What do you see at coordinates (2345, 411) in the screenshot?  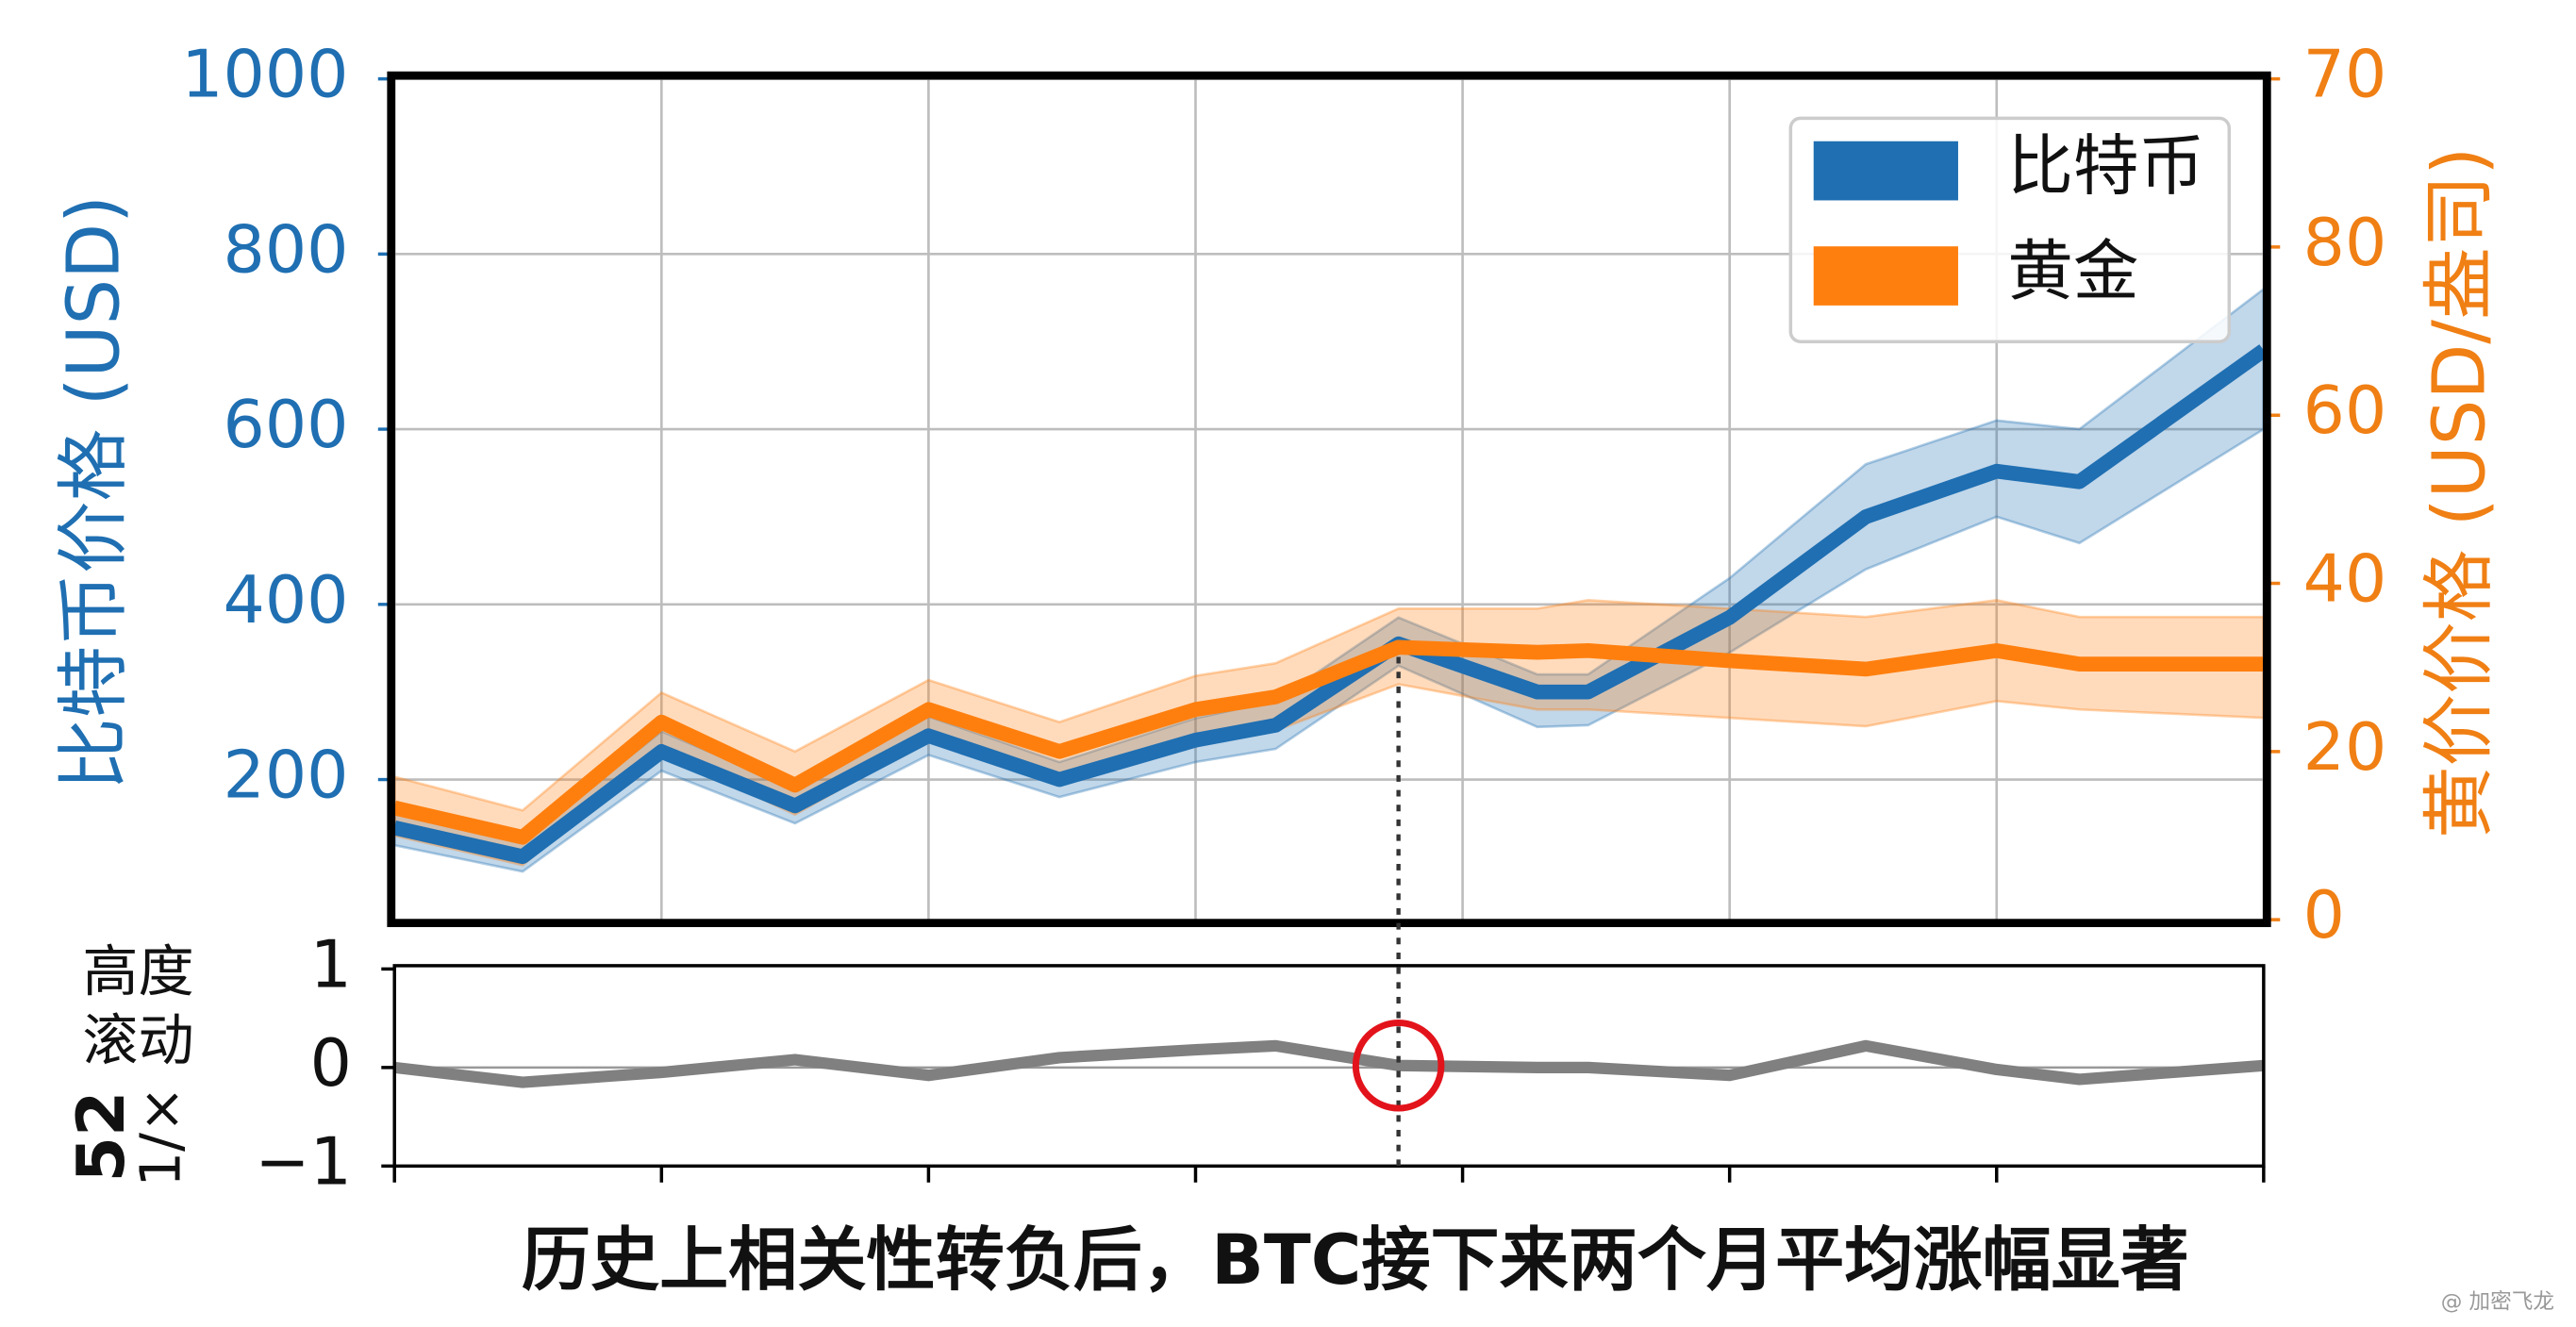 I see `y2-tick-label: 60` at bounding box center [2345, 411].